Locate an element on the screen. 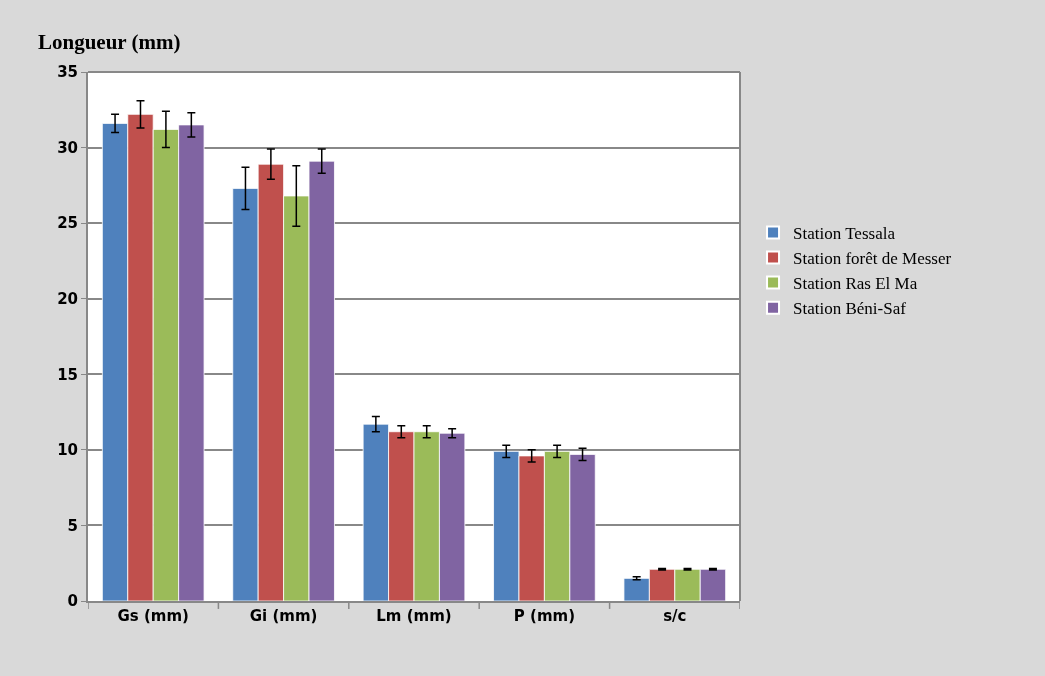 Image resolution: width=1045 pixels, height=676 pixels. y-tick-label: 25 is located at coordinates (67, 223).